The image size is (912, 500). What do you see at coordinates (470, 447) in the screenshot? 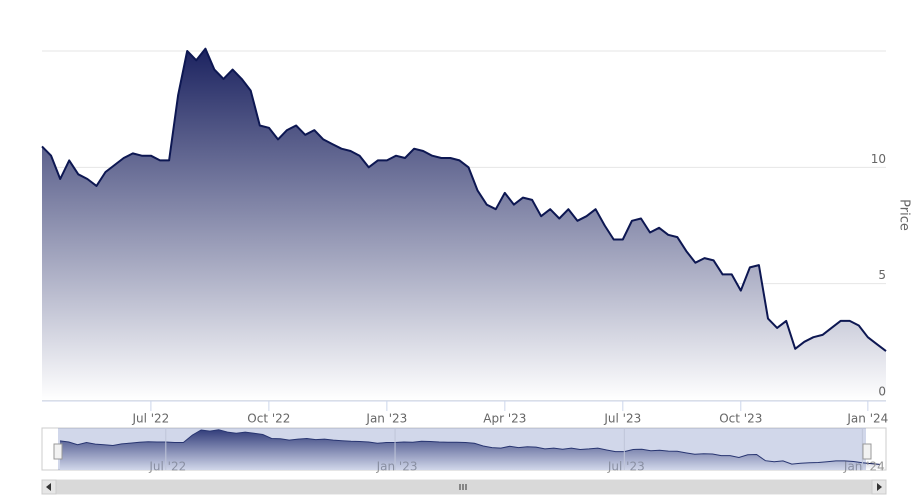
I see `navigator-line` at bounding box center [470, 447].